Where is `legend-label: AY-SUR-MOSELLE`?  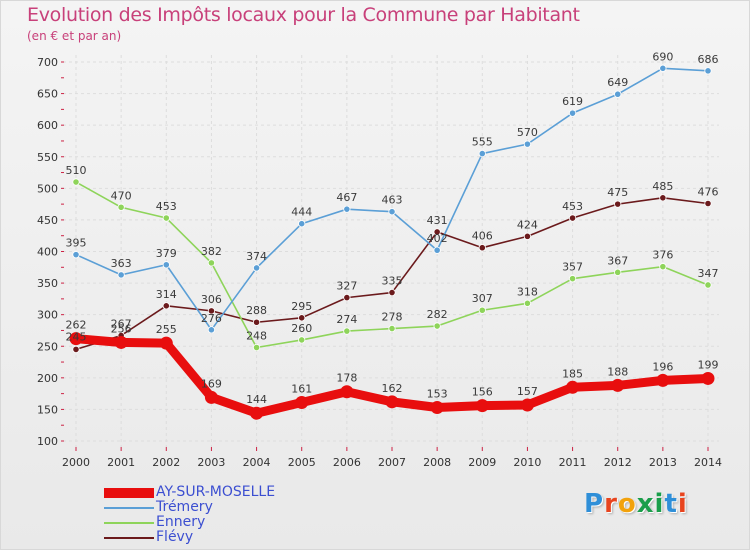 legend-label: AY-SUR-MOSELLE is located at coordinates (216, 492).